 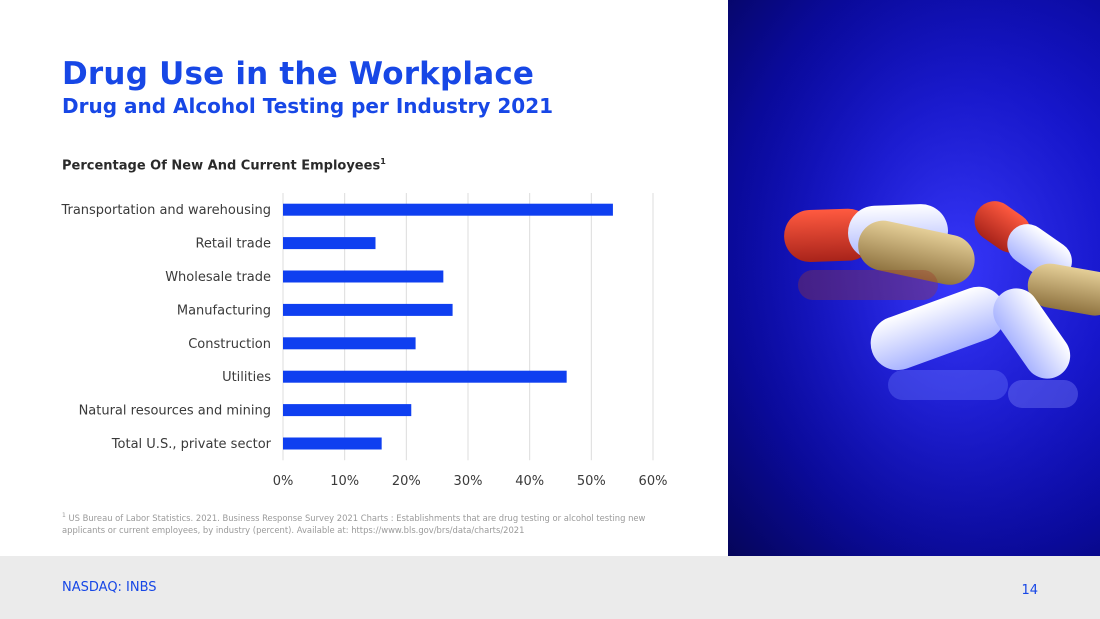 What do you see at coordinates (218, 277) in the screenshot?
I see `y-category-label: Wholesale trade` at bounding box center [218, 277].